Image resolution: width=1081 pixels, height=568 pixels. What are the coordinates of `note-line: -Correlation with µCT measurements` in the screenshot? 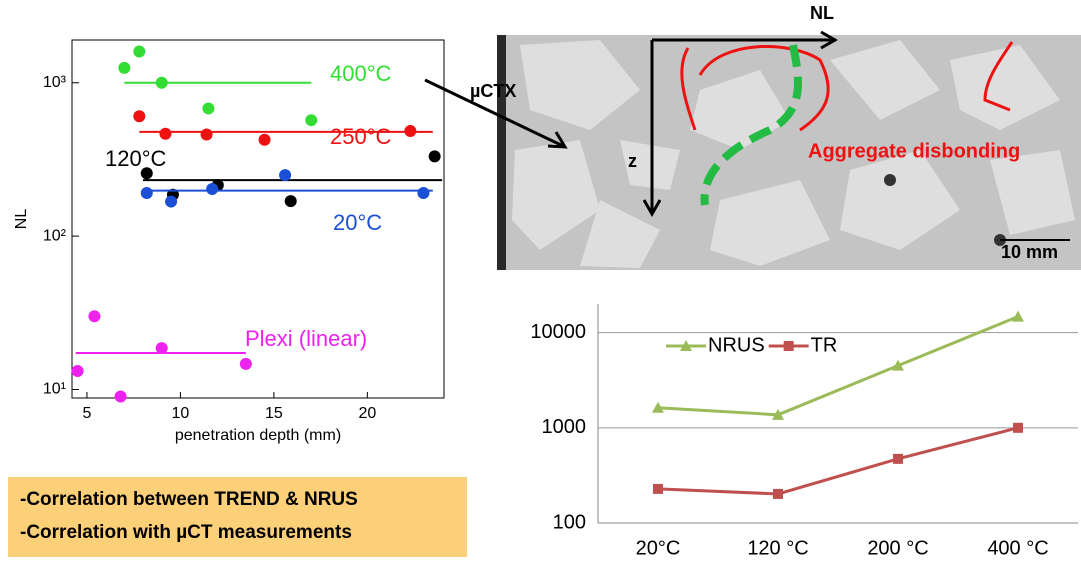 It's located at (186, 532).